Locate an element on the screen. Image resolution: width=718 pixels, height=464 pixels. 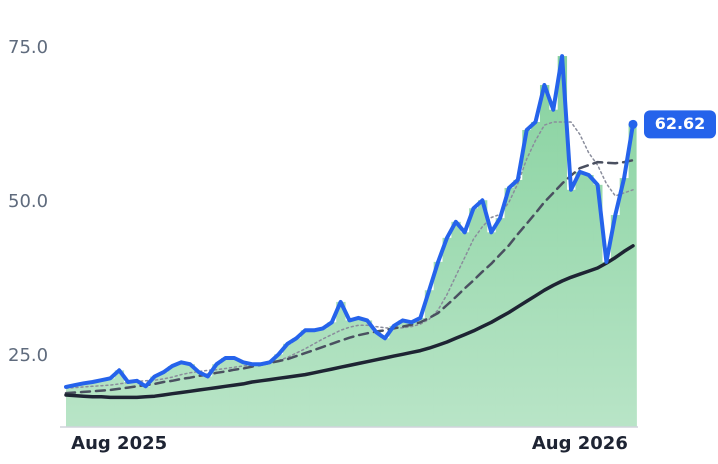
price-badge is located at coordinates (680, 124).